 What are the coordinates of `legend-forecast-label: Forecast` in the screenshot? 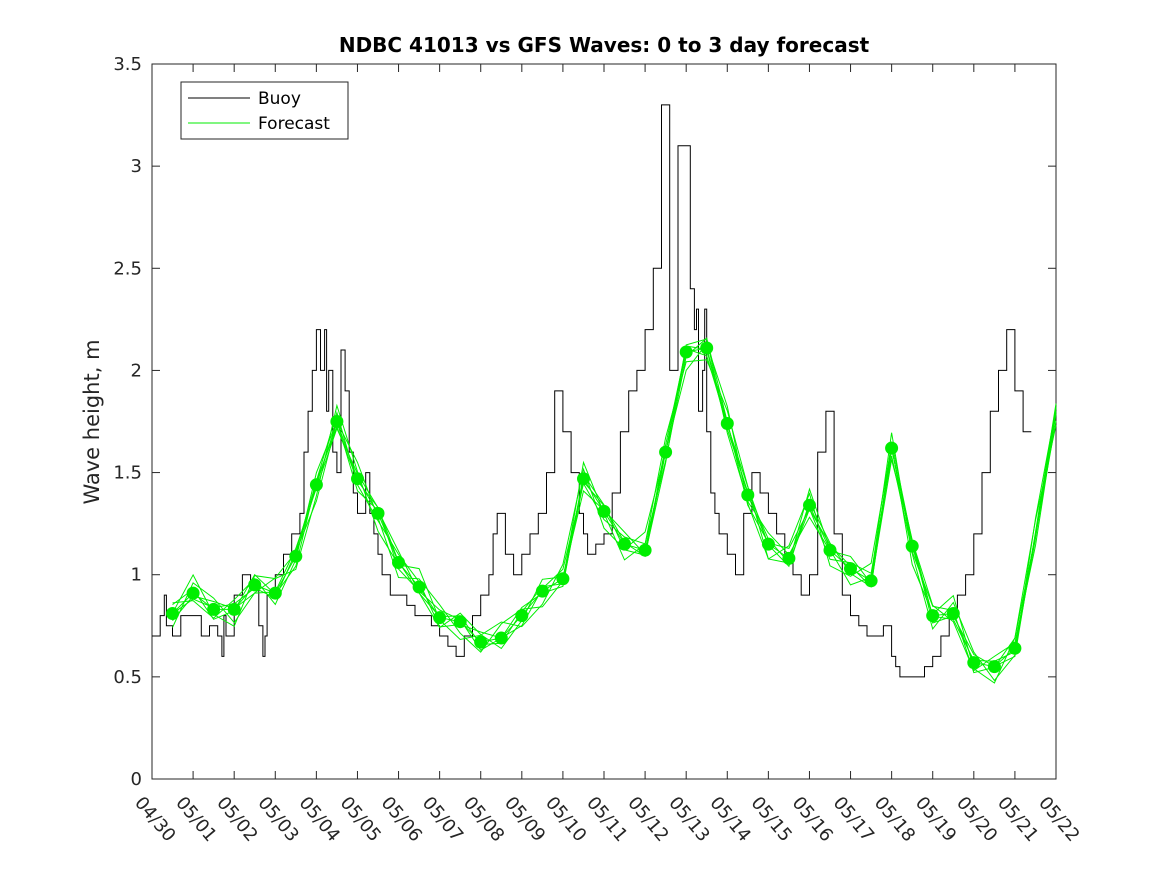 It's located at (294, 124).